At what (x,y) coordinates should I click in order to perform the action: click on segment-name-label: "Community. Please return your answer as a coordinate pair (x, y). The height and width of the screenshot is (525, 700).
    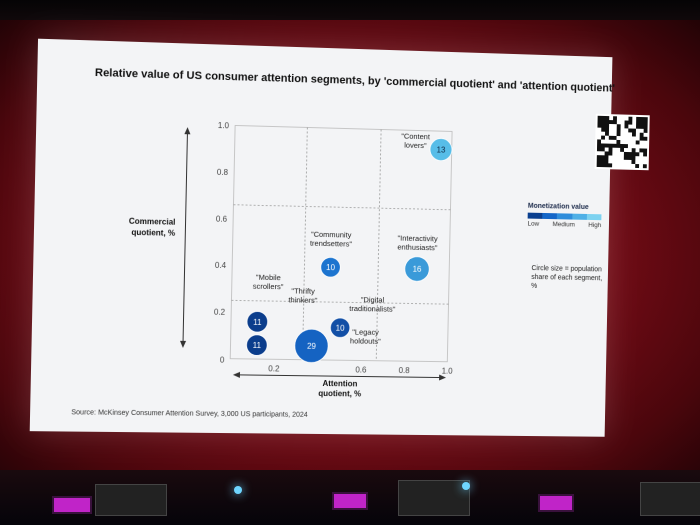
    Looking at the image, I should click on (331, 235).